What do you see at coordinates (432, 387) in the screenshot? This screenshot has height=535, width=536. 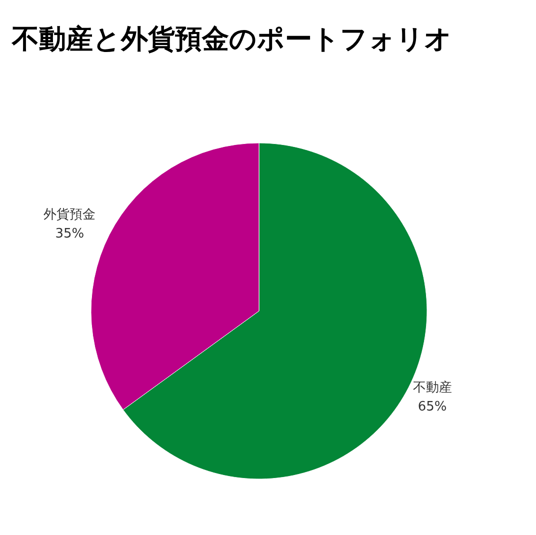 I see `slice-label: 不動産` at bounding box center [432, 387].